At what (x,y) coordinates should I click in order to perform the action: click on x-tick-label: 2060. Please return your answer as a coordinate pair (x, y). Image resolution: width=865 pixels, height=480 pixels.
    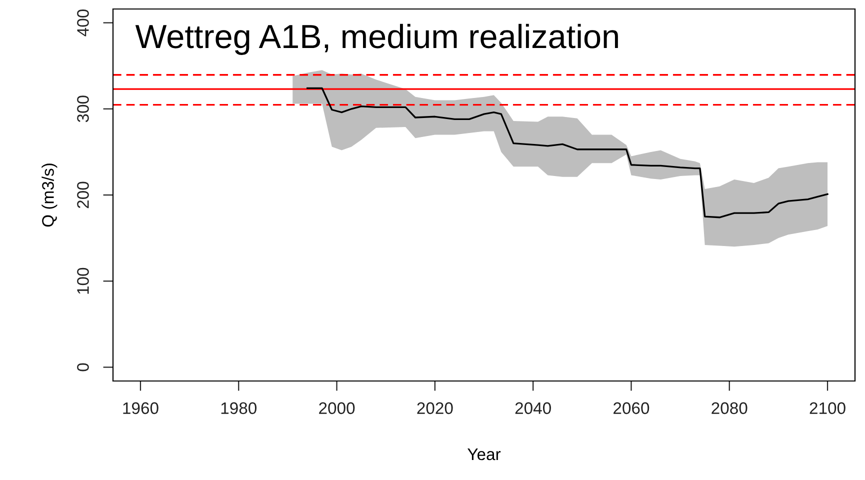
    Looking at the image, I should click on (632, 408).